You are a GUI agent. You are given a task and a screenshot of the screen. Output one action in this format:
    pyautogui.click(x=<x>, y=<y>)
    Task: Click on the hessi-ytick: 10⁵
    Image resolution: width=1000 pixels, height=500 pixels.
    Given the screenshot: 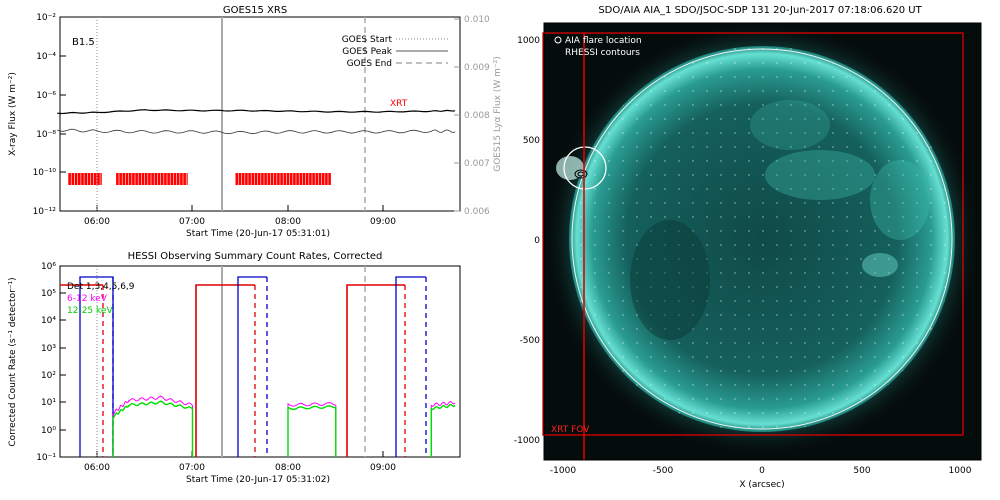 What is the action you would take?
    pyautogui.click(x=48, y=294)
    